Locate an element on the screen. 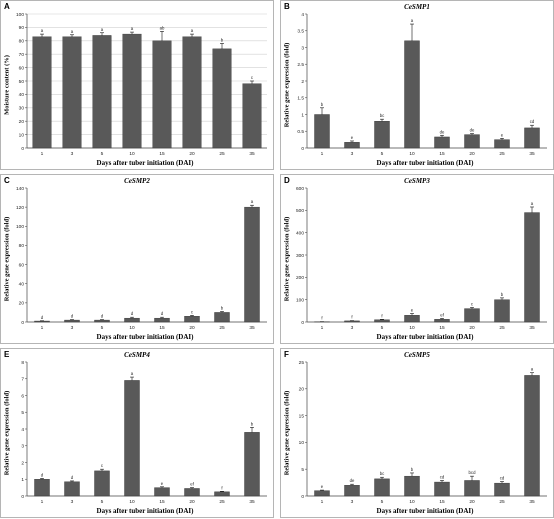 The height and width of the screenshot is (519, 554). y-tick-label: 50 is located at coordinates (22, 82).